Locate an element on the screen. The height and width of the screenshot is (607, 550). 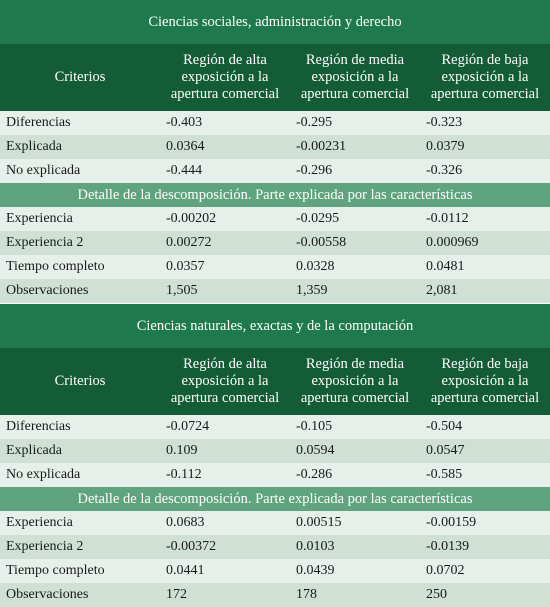
cell-value: -0.296 is located at coordinates (314, 170).